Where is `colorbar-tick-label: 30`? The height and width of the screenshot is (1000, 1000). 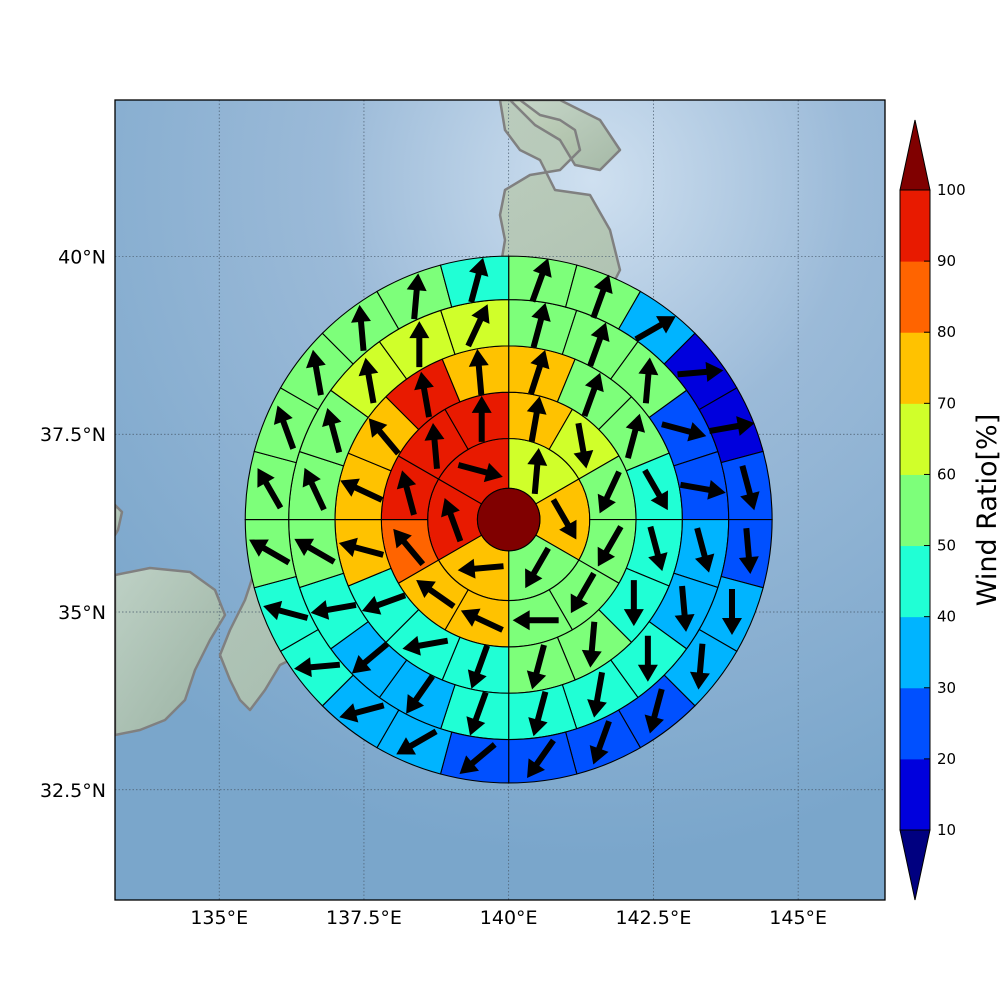 colorbar-tick-label: 30 is located at coordinates (946, 688).